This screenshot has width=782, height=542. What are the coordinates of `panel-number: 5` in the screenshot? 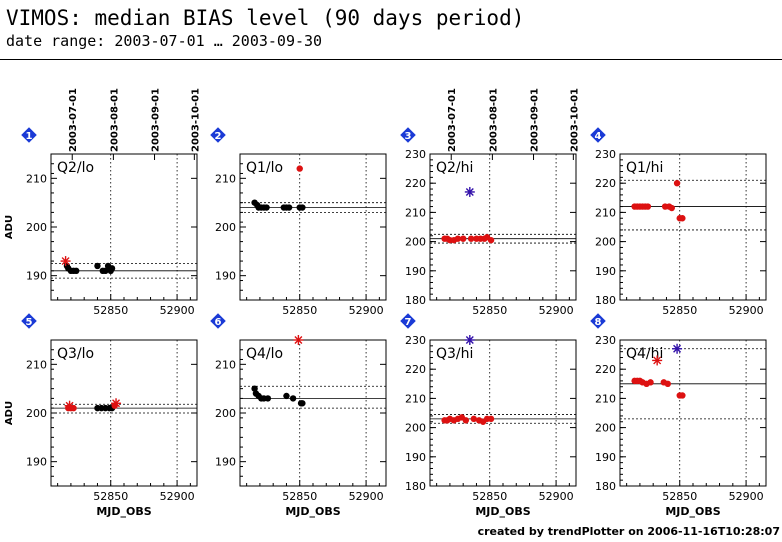 It's located at (29, 322).